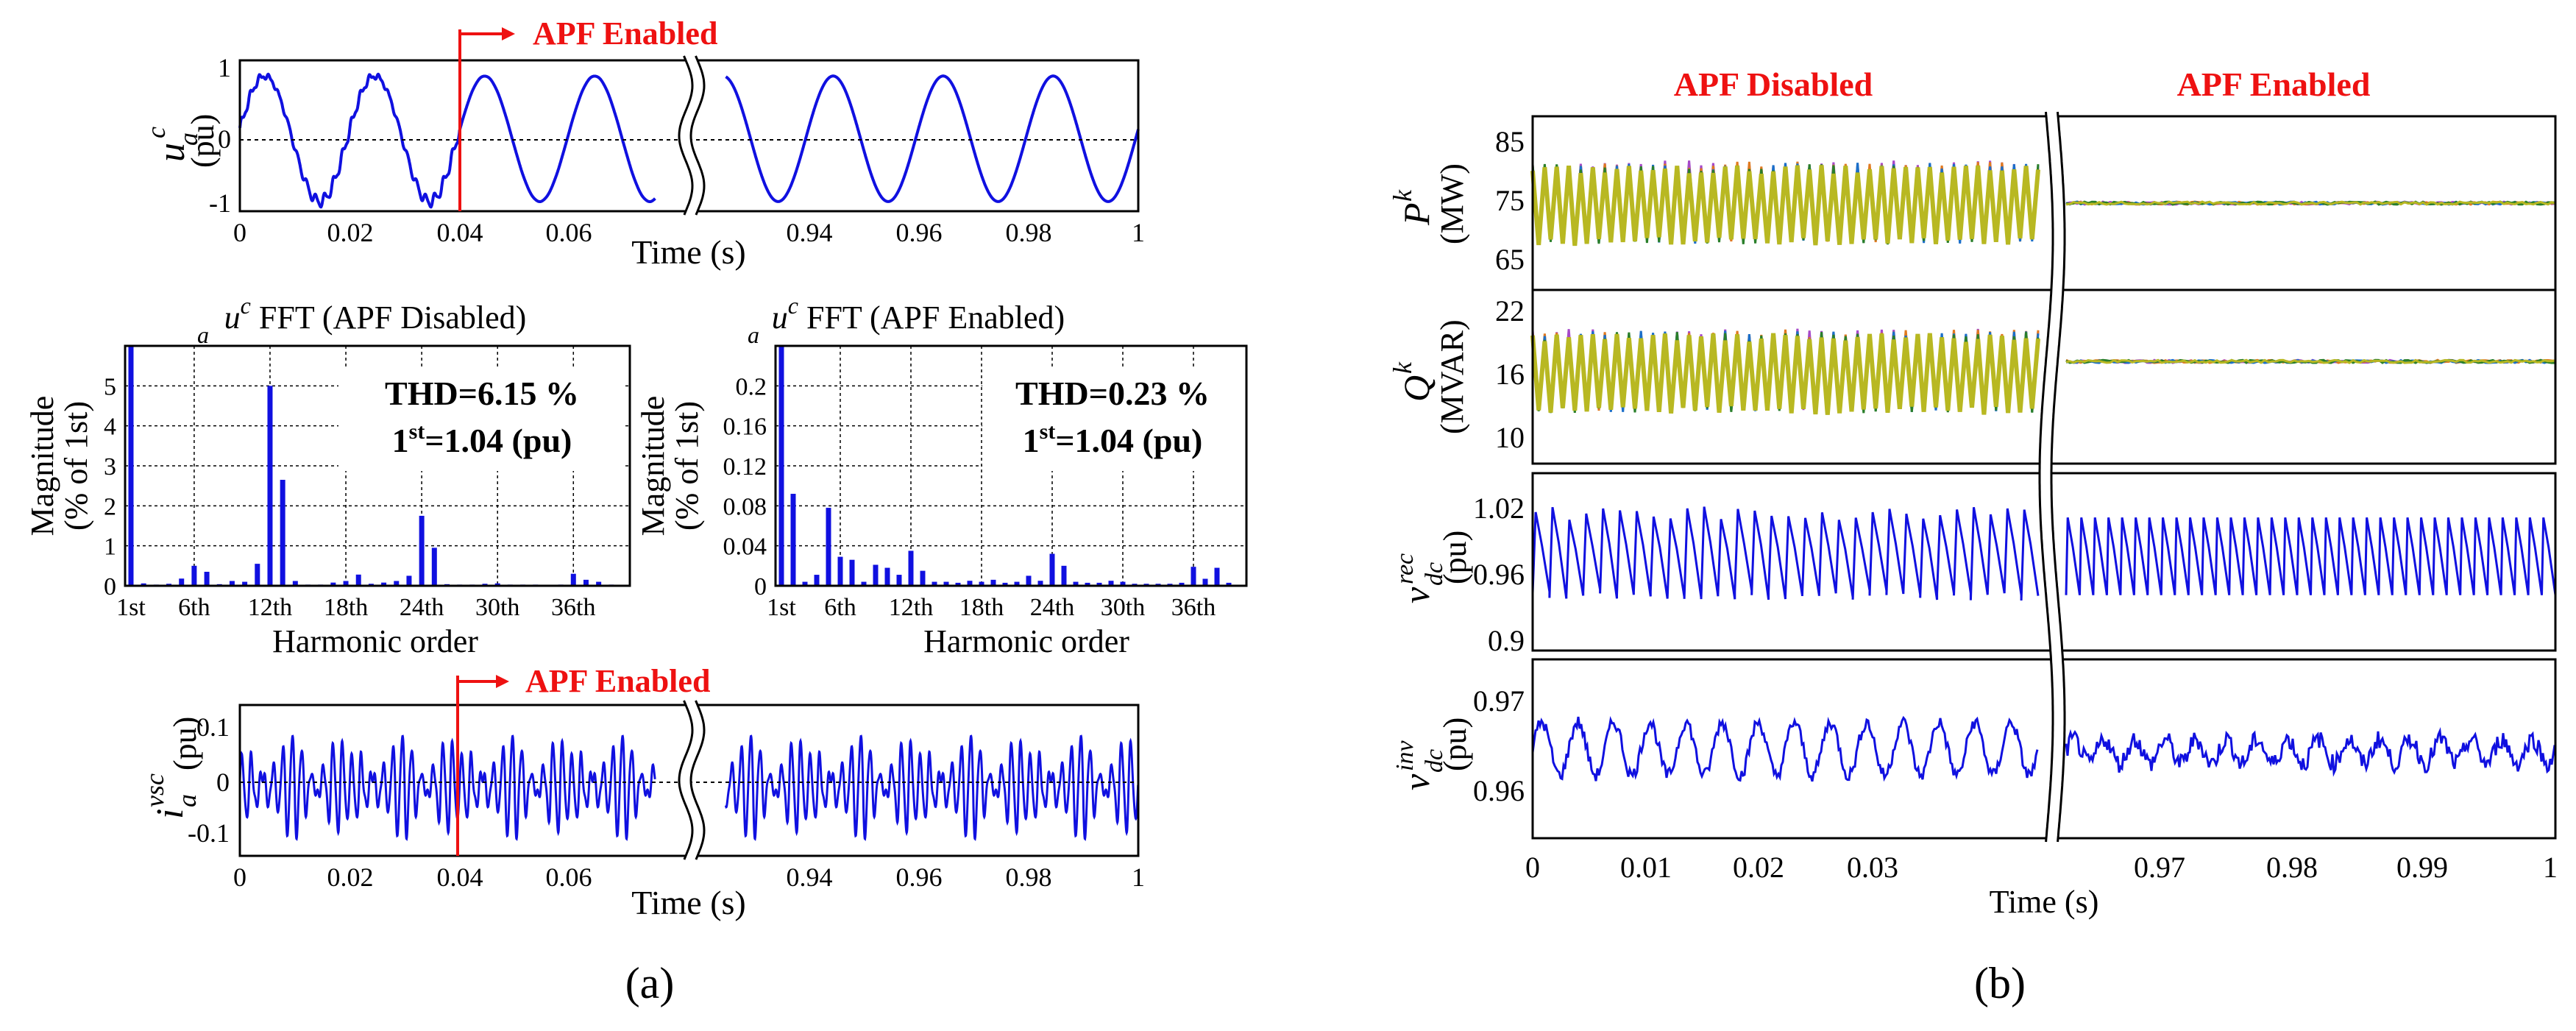 This screenshot has width=2576, height=1031. I want to click on fft-enabled-fundamental: 1st=1.04 (pu), so click(1113, 439).